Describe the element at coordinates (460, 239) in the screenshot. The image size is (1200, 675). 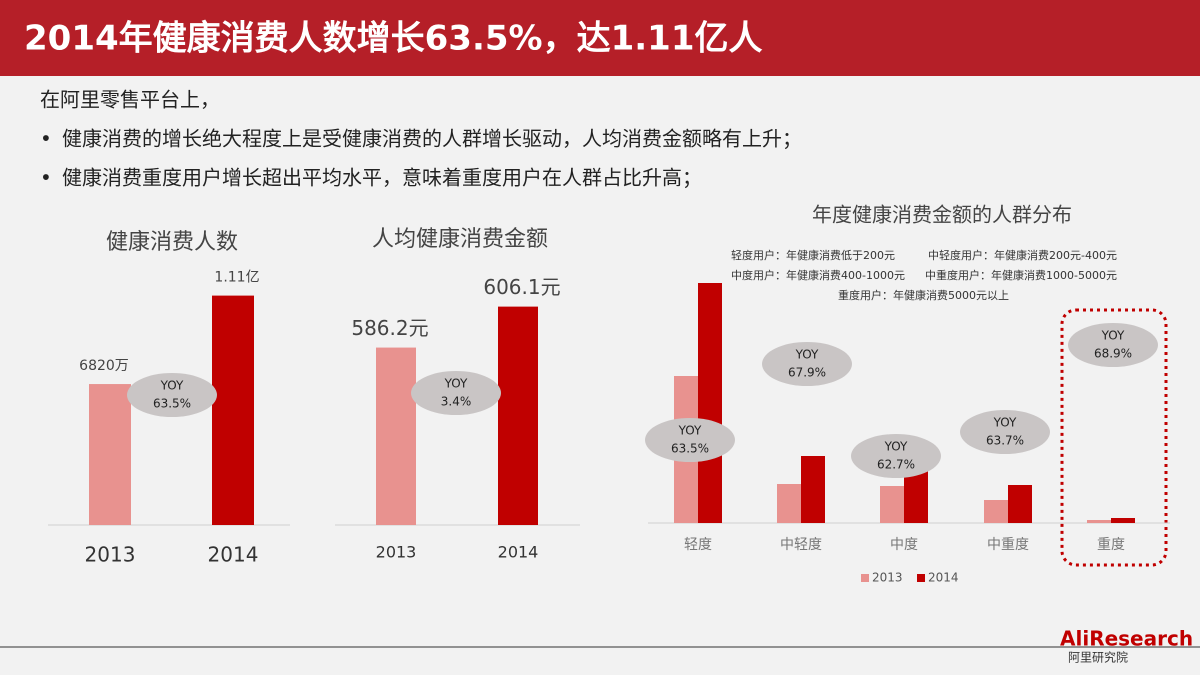
I see `chart-title: 人均健康消费金额` at that location.